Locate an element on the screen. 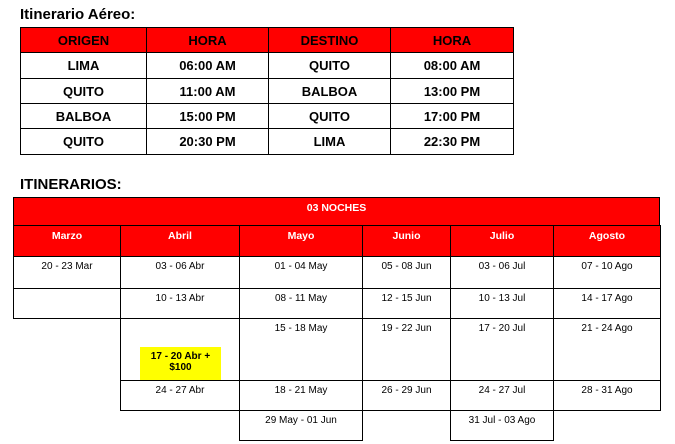 The height and width of the screenshot is (444, 675). date-cell: 10 - 13 Jul is located at coordinates (502, 303).